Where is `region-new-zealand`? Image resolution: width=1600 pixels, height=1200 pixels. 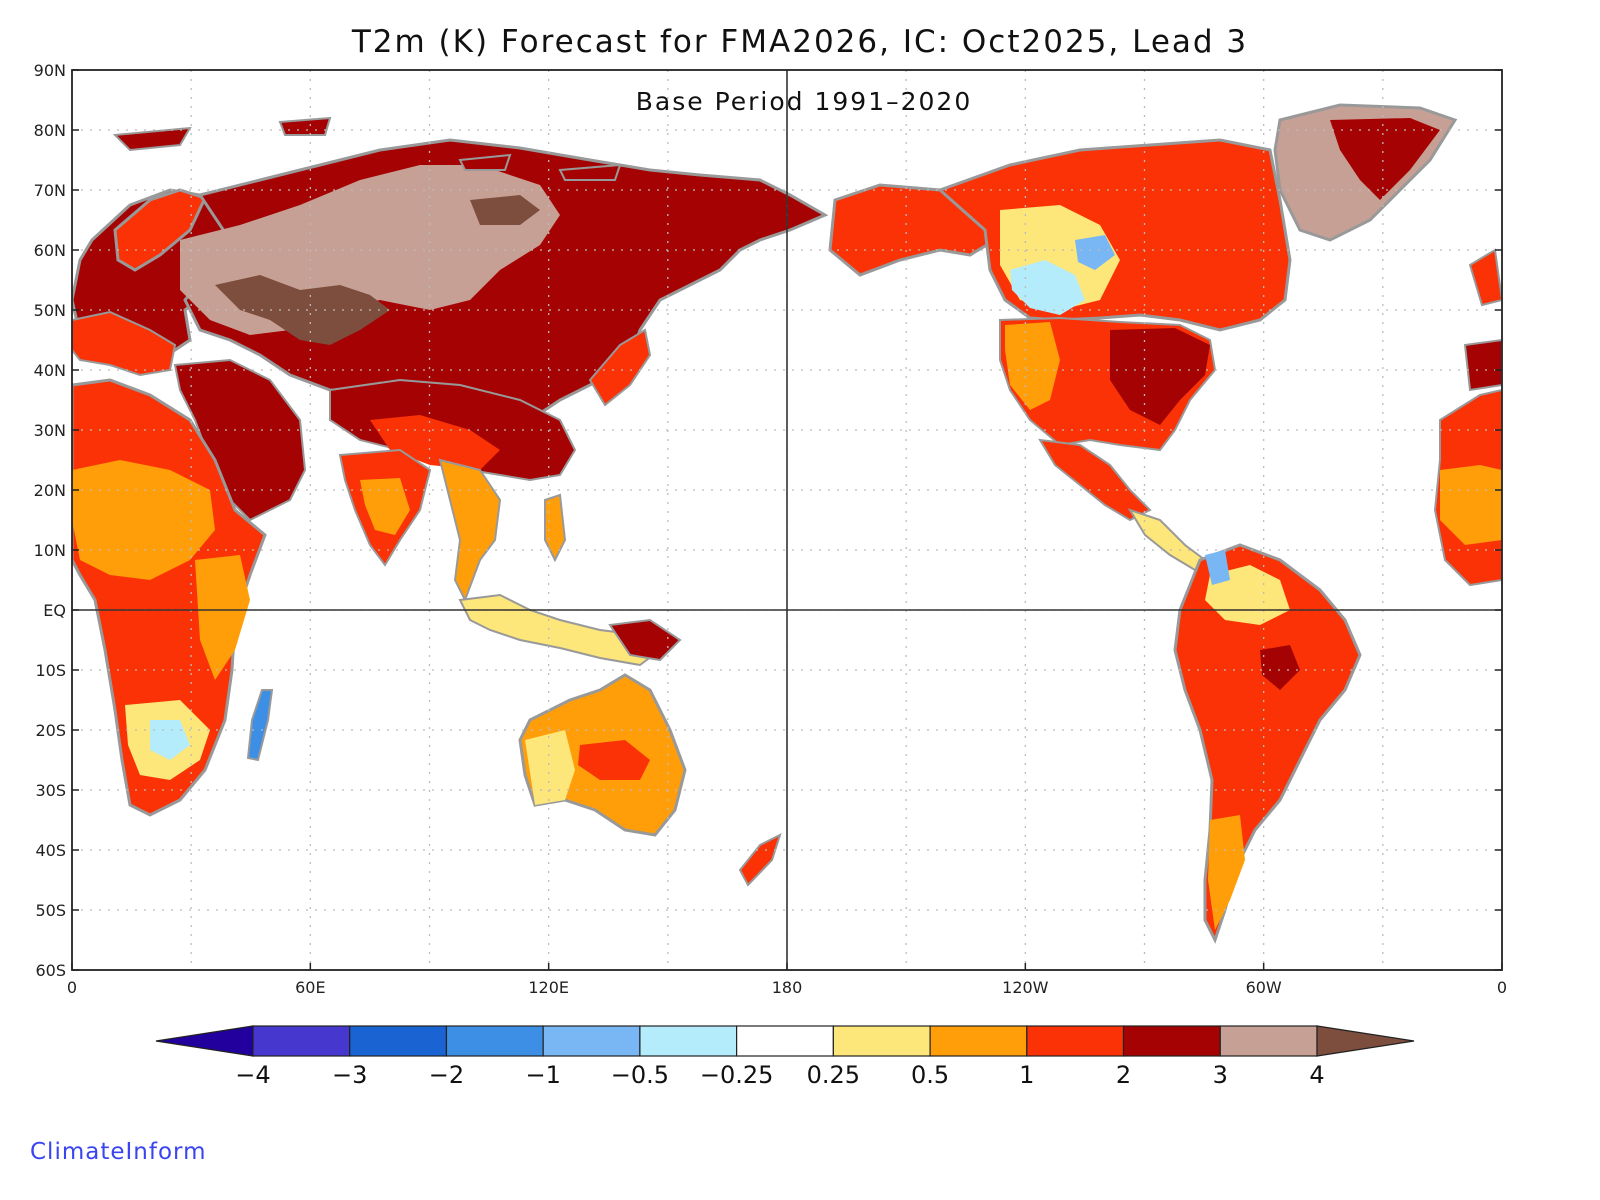
region-new-zealand is located at coordinates (760, 860).